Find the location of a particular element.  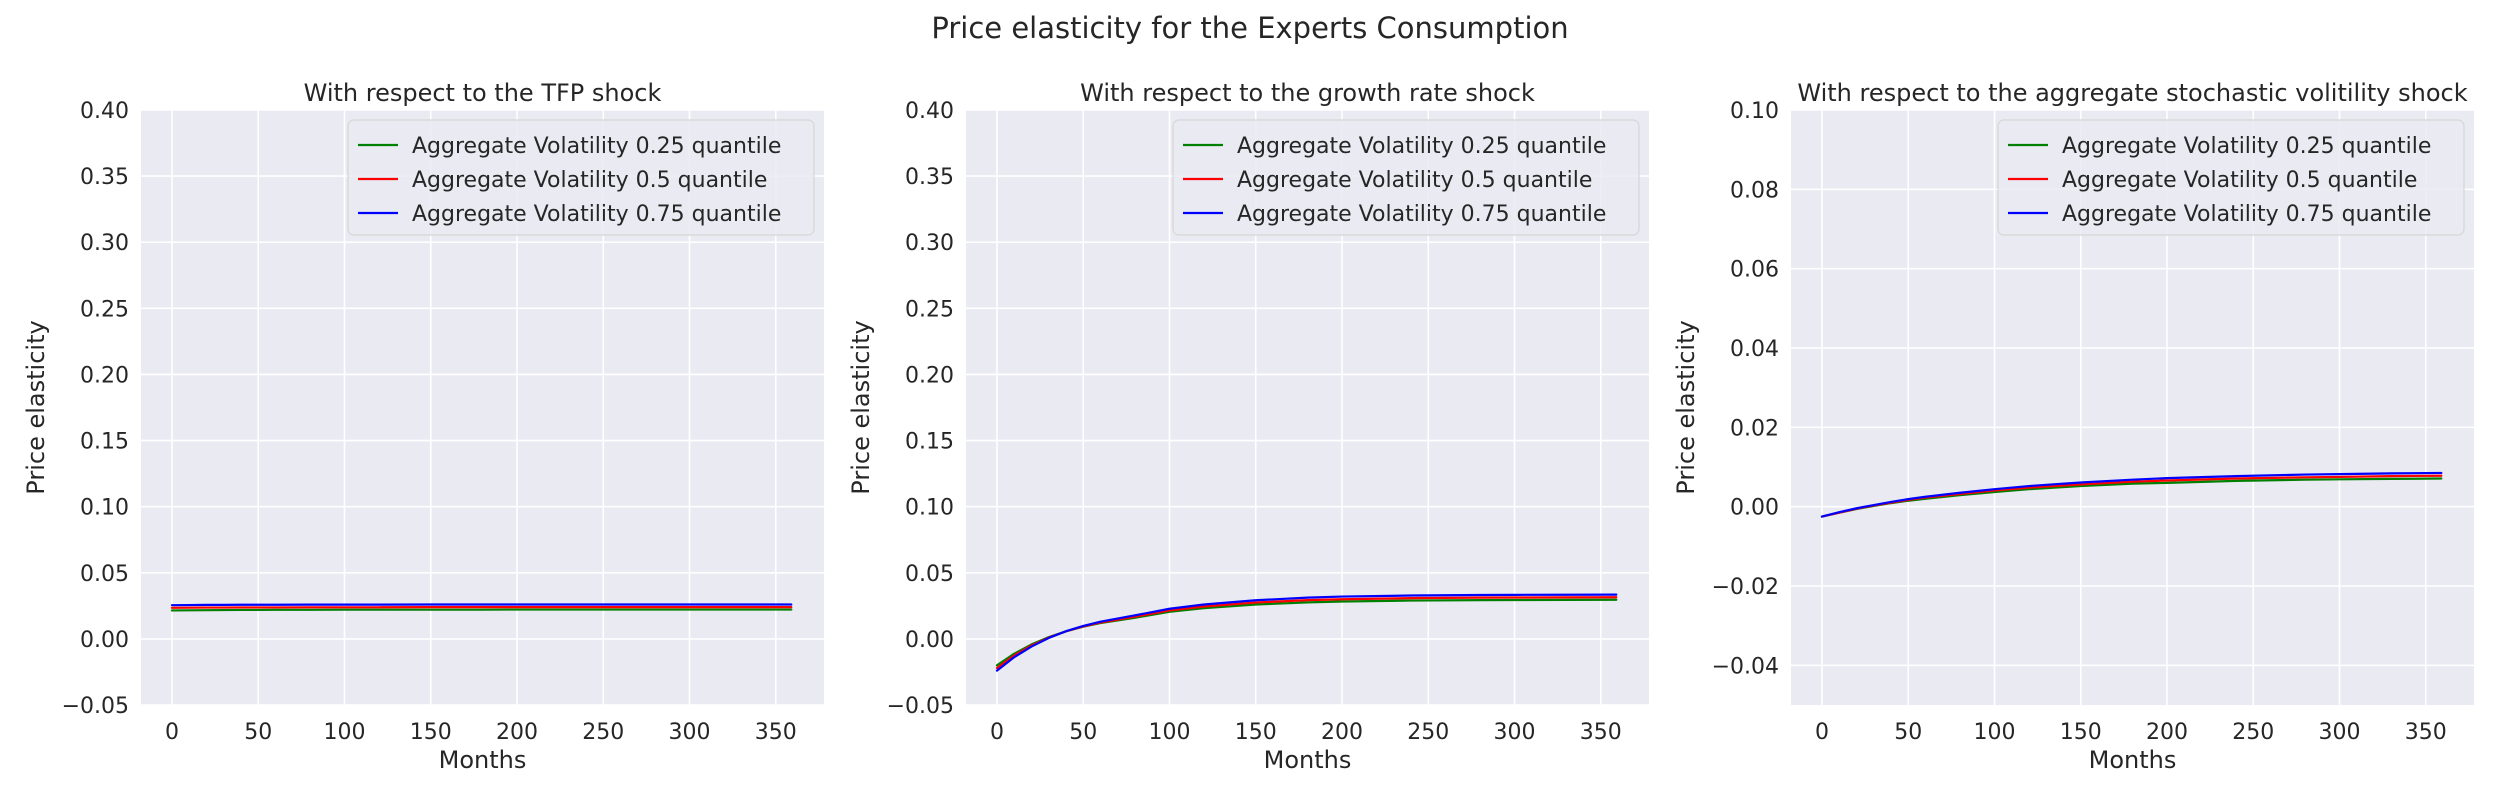

y-tick-label: 0.04 is located at coordinates (1754, 349).